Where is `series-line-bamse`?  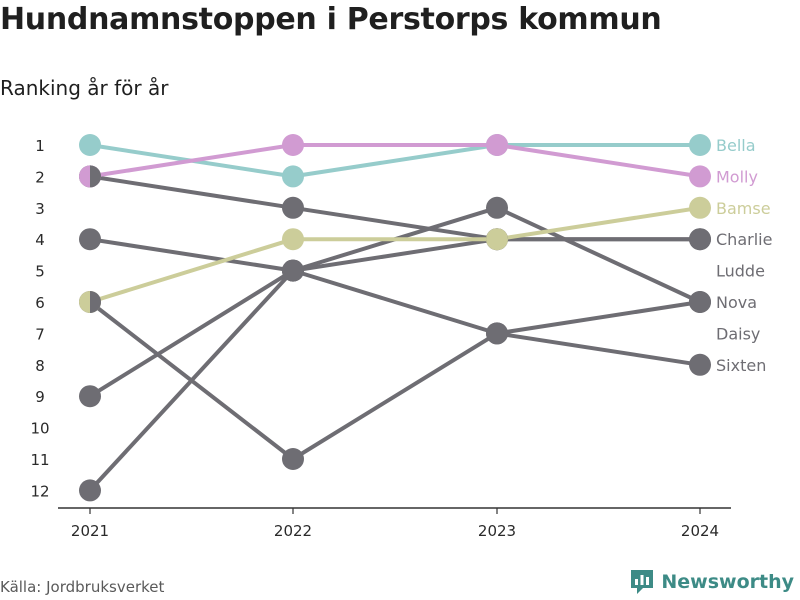
series-line-bamse is located at coordinates (395, 254).